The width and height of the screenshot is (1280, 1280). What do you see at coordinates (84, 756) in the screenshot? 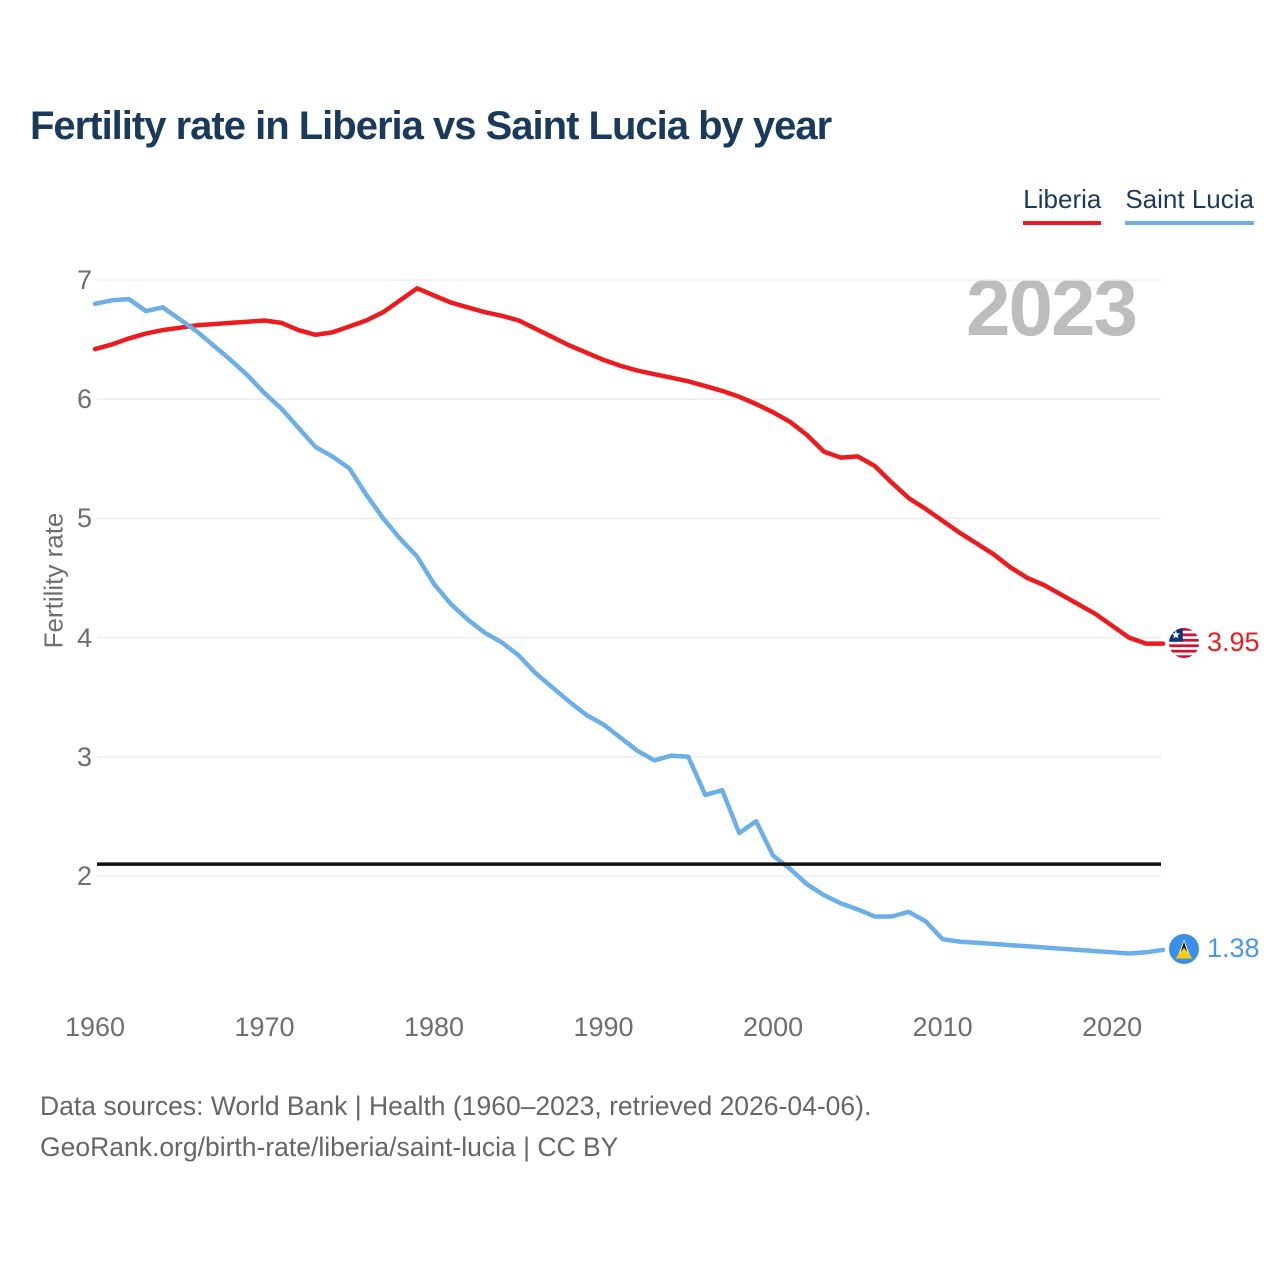
I see `y-tick-label: 3` at bounding box center [84, 756].